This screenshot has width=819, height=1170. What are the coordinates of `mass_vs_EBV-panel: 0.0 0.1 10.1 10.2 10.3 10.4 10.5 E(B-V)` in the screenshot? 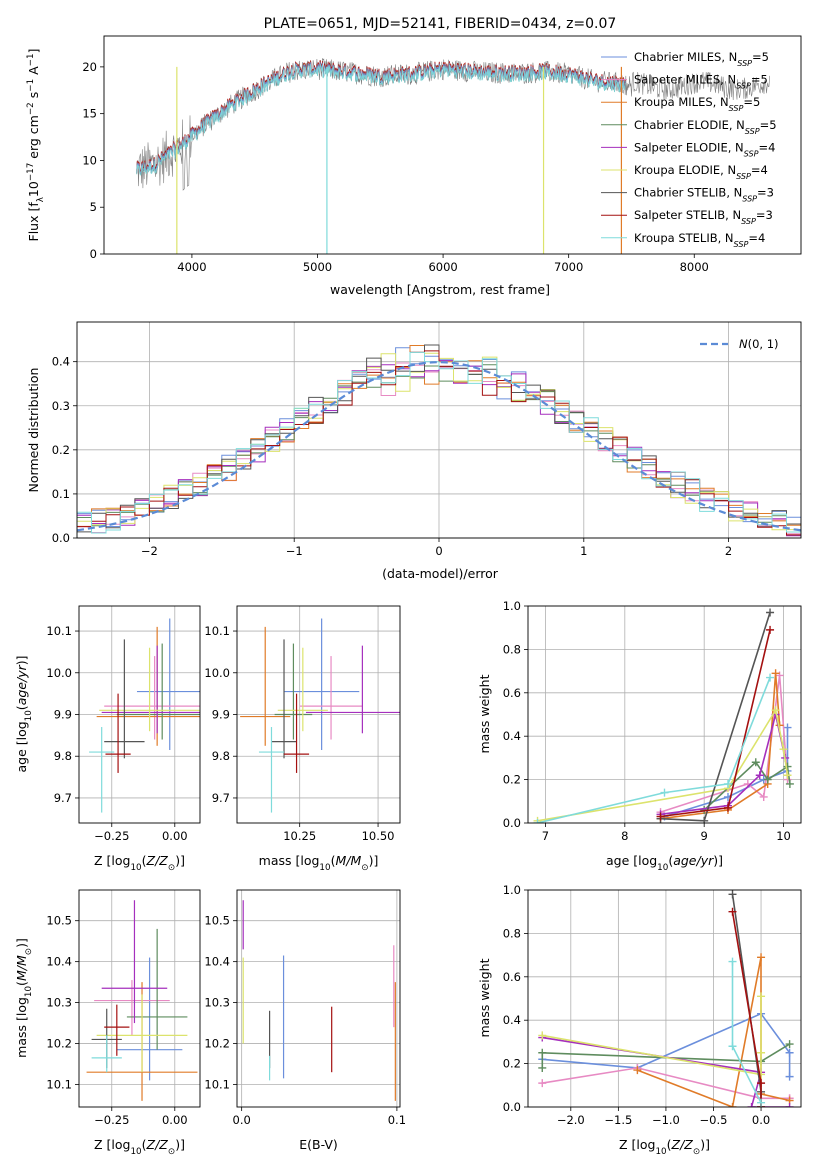 It's located at (305, 1020).